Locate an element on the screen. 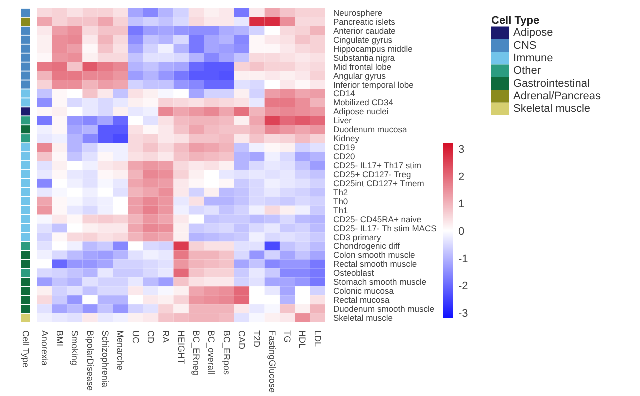 This screenshot has height=396, width=640. x-tick-label: Menarche is located at coordinates (121, 350).